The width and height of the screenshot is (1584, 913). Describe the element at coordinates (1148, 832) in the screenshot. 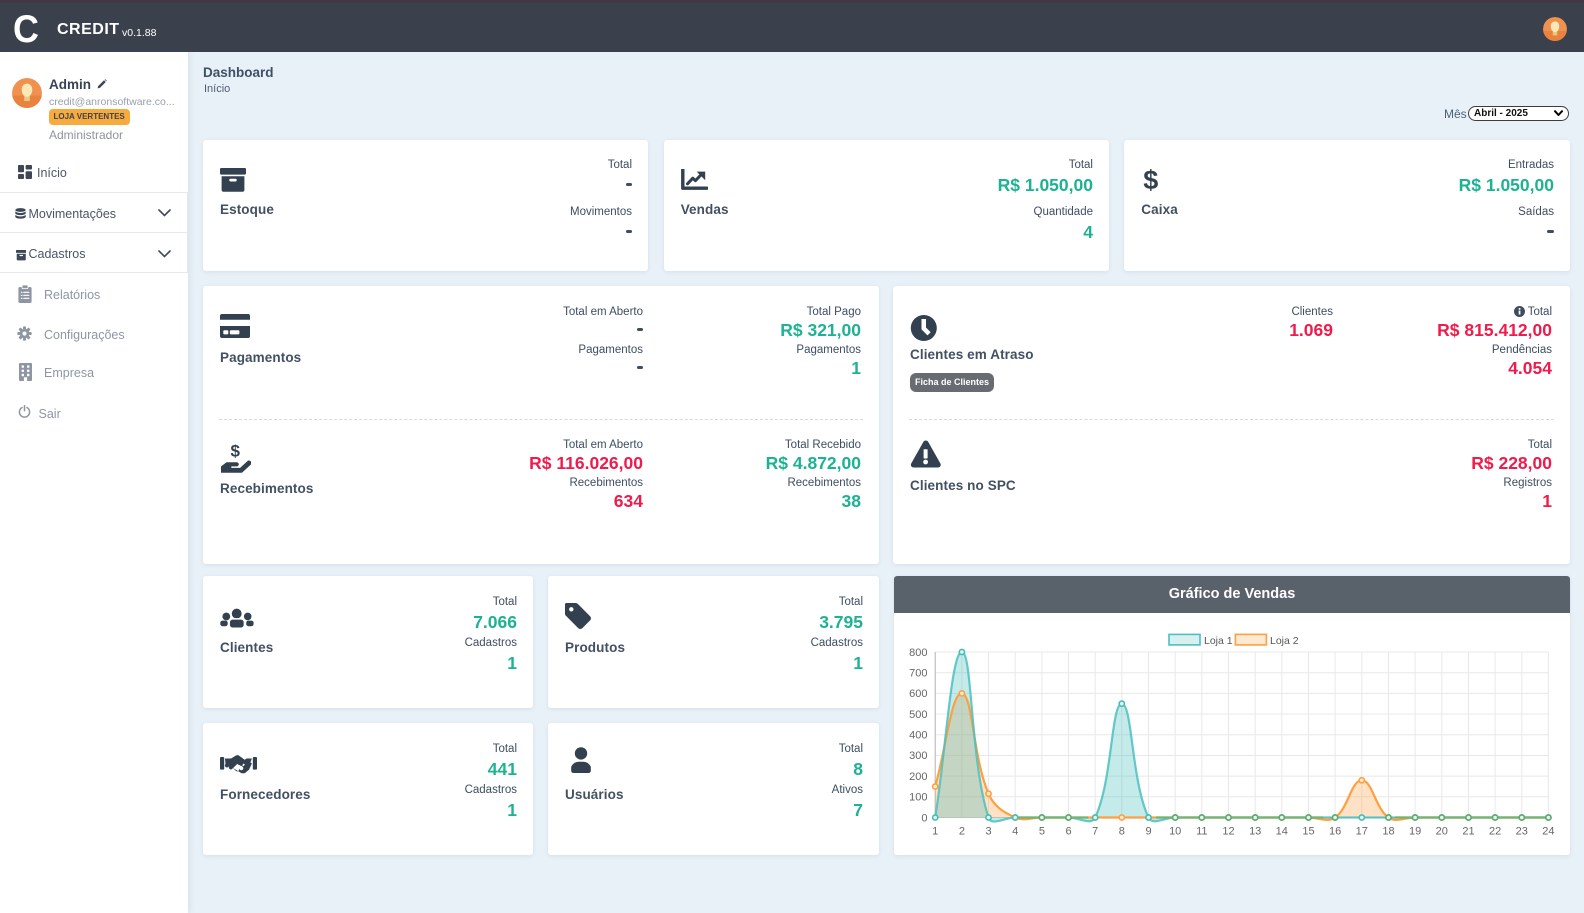

I see `svg-text: 9` at that location.